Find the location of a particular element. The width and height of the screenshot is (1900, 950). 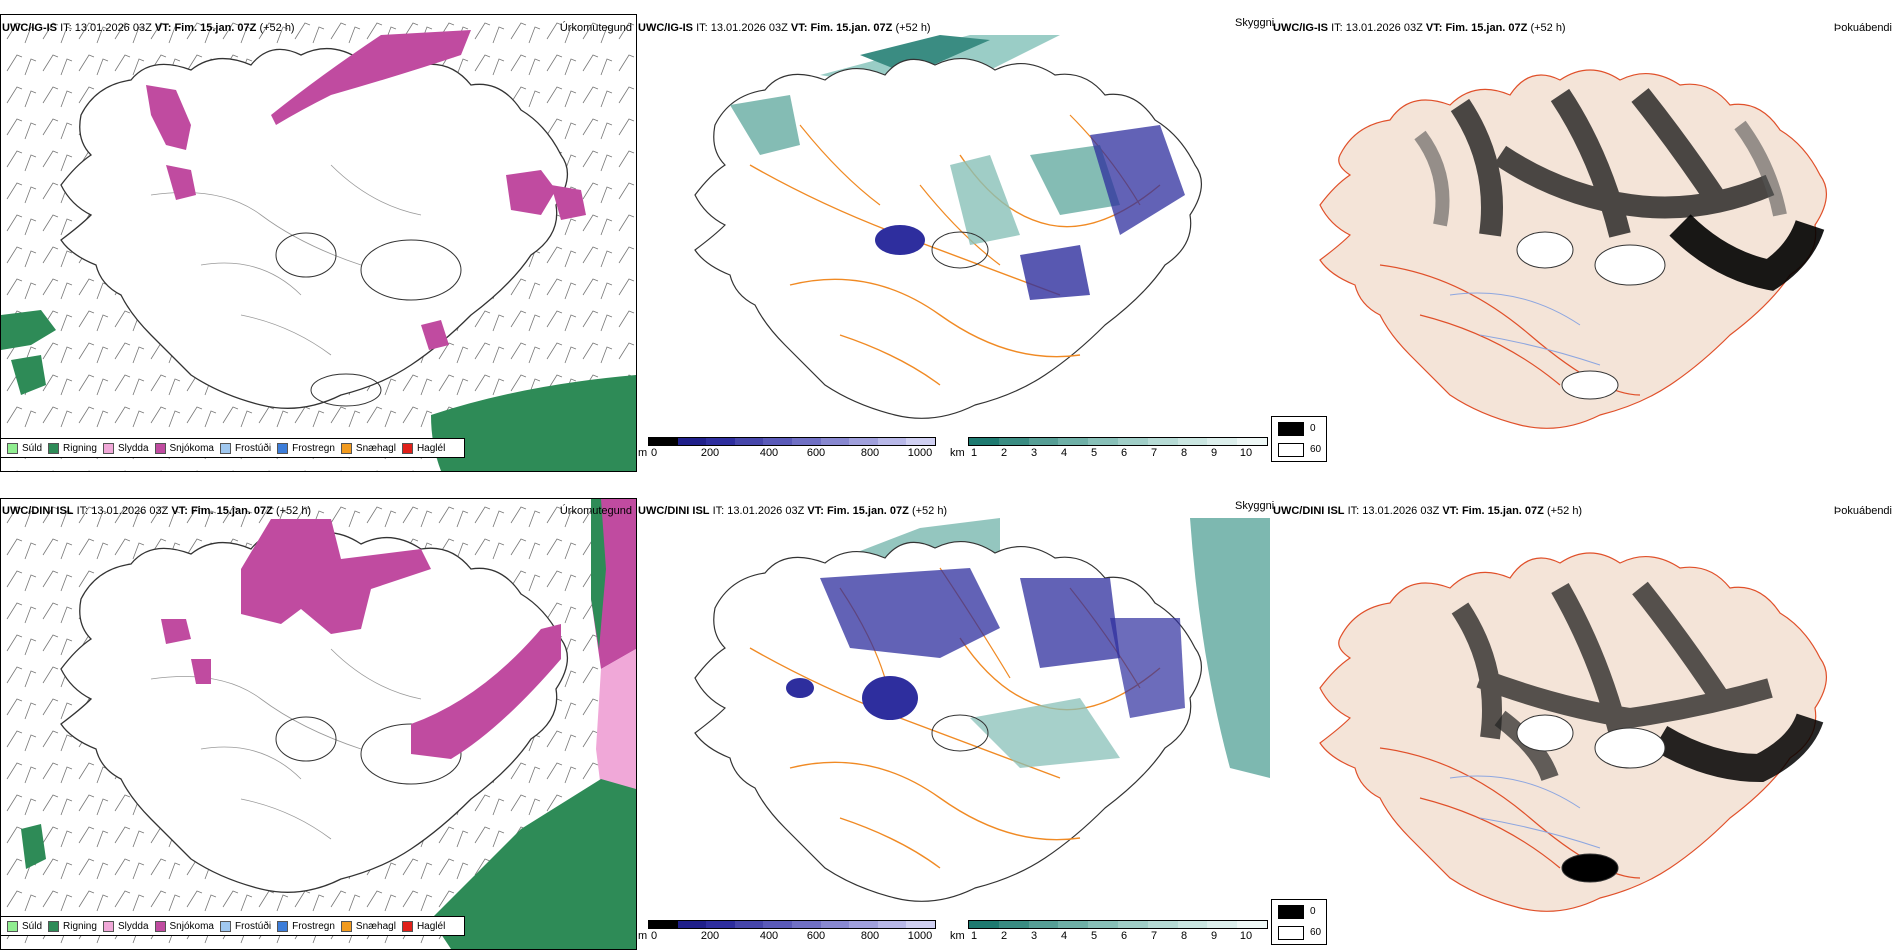

panel-title: Úrkomutegund is located at coordinates (595, 511).